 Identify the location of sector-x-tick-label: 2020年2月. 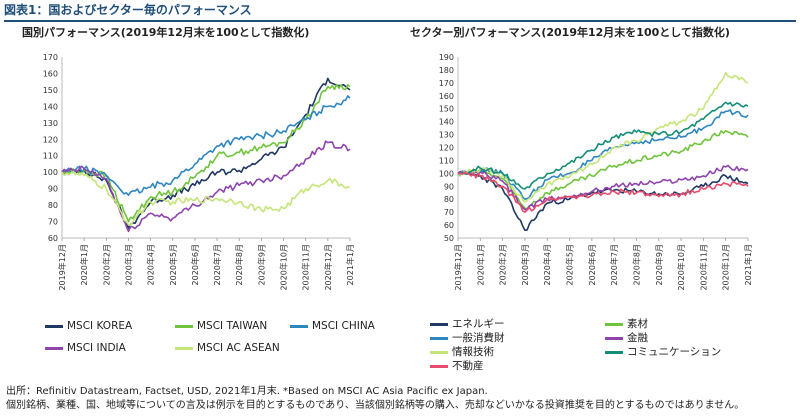
(503, 264).